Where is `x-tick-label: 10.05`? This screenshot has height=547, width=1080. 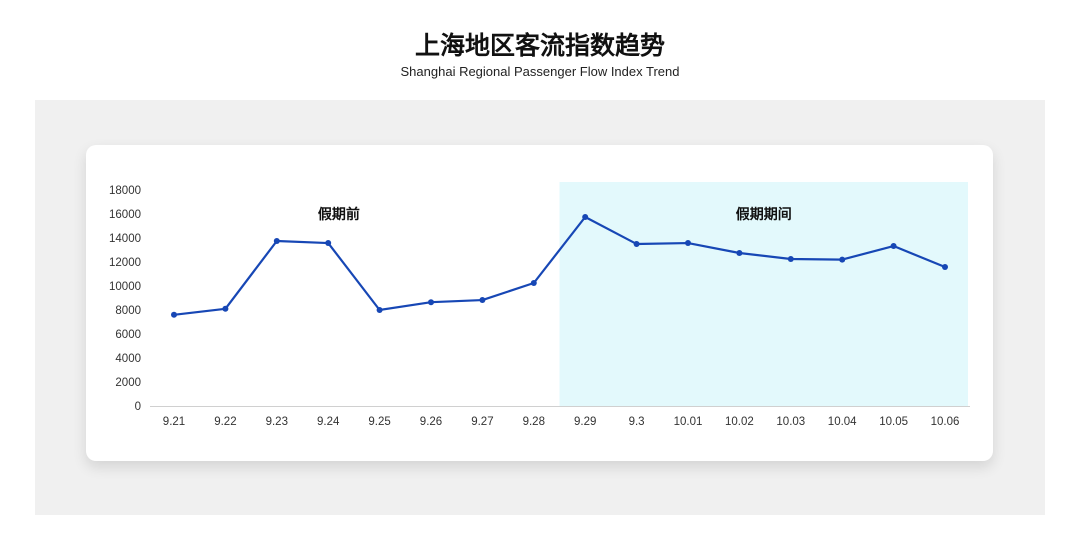 x-tick-label: 10.05 is located at coordinates (893, 422).